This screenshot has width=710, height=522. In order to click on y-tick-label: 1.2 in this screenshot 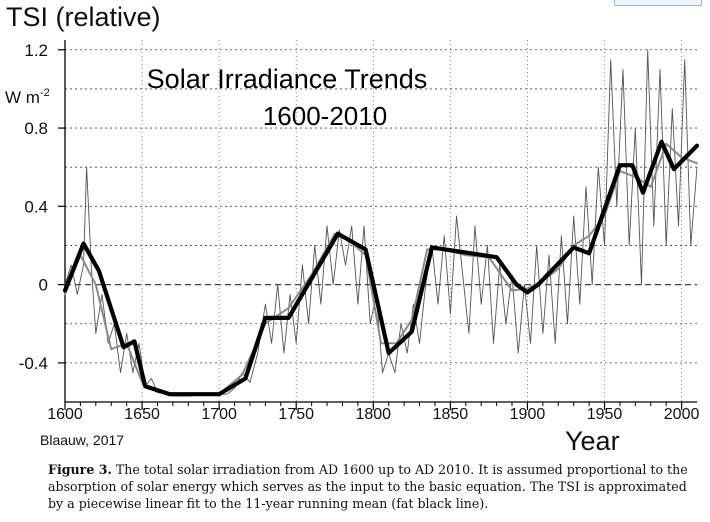, I will do `click(36, 50)`.